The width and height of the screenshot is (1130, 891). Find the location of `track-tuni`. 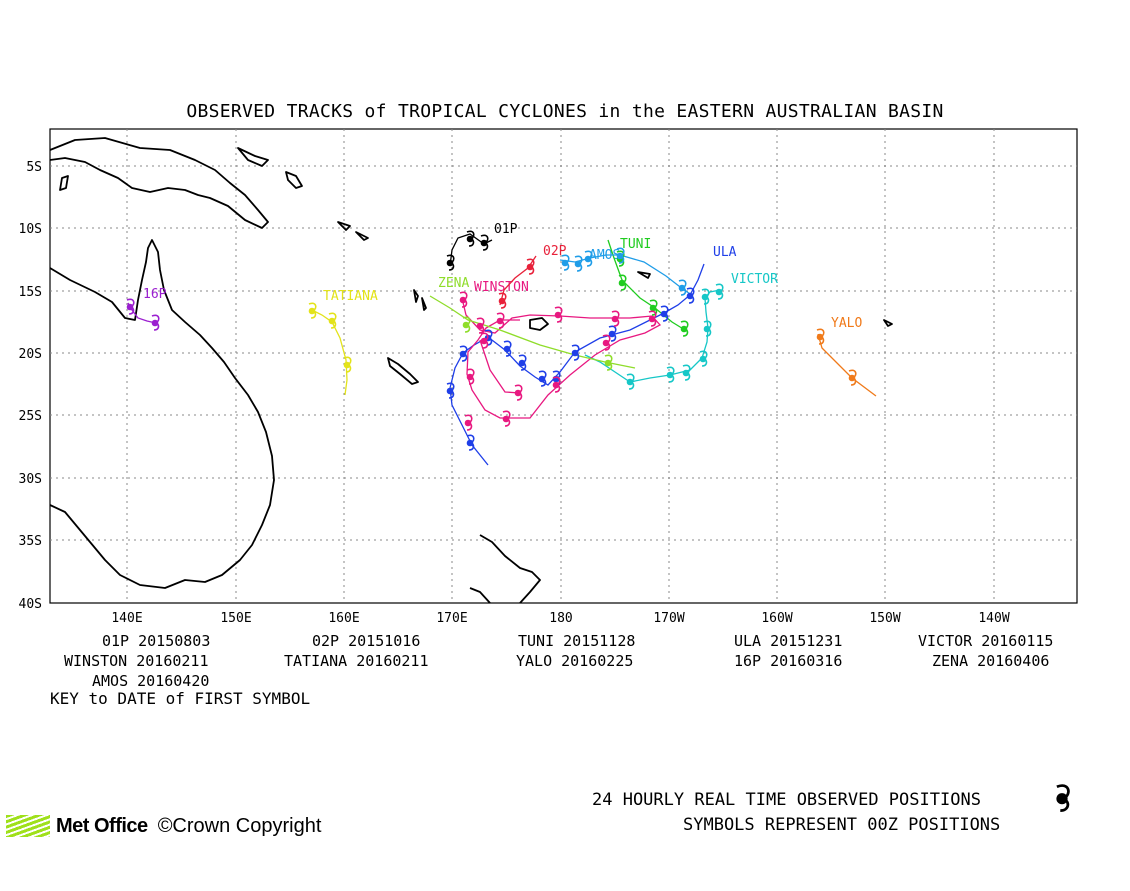

track-tuni is located at coordinates (646, 285).